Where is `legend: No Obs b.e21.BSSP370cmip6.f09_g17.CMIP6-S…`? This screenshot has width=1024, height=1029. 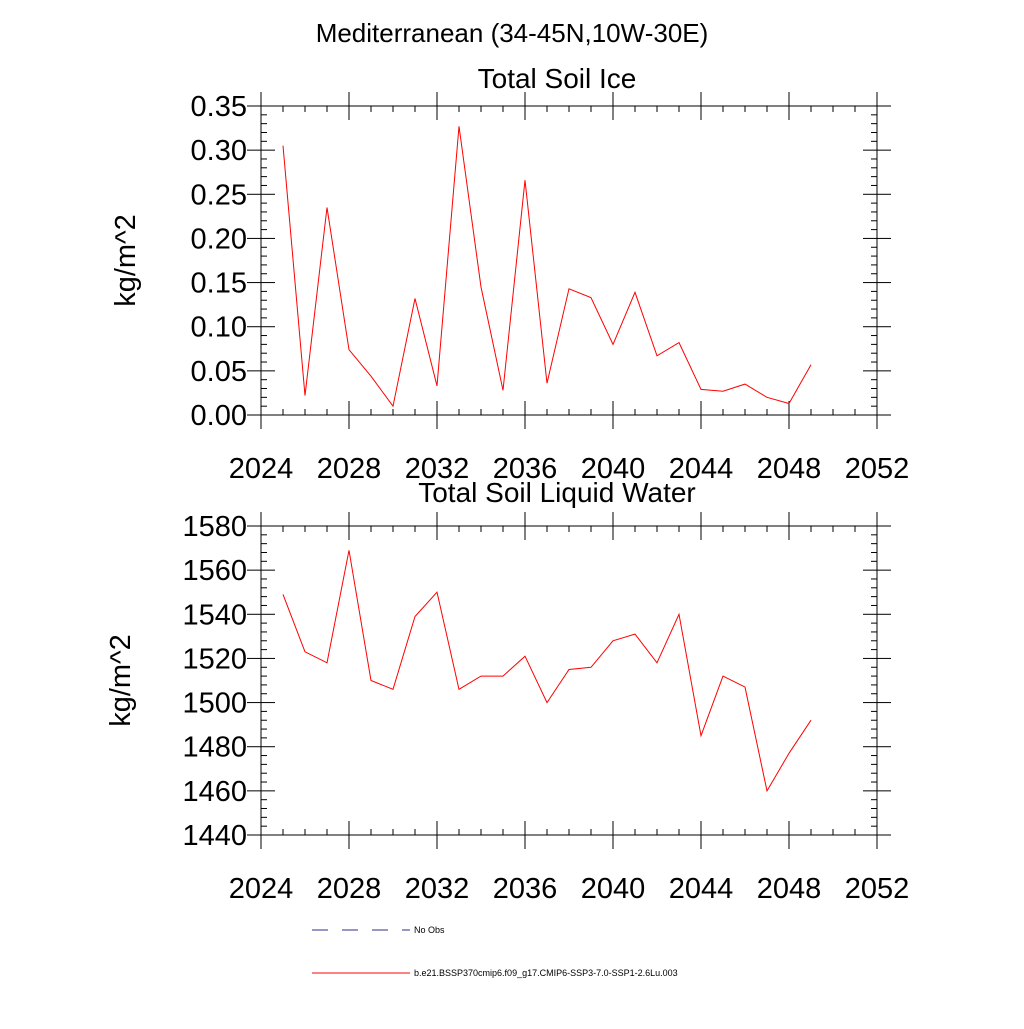
legend: No Obs b.e21.BSSP370cmip6.f09_g17.CMIP6-S… is located at coordinates (495, 951).